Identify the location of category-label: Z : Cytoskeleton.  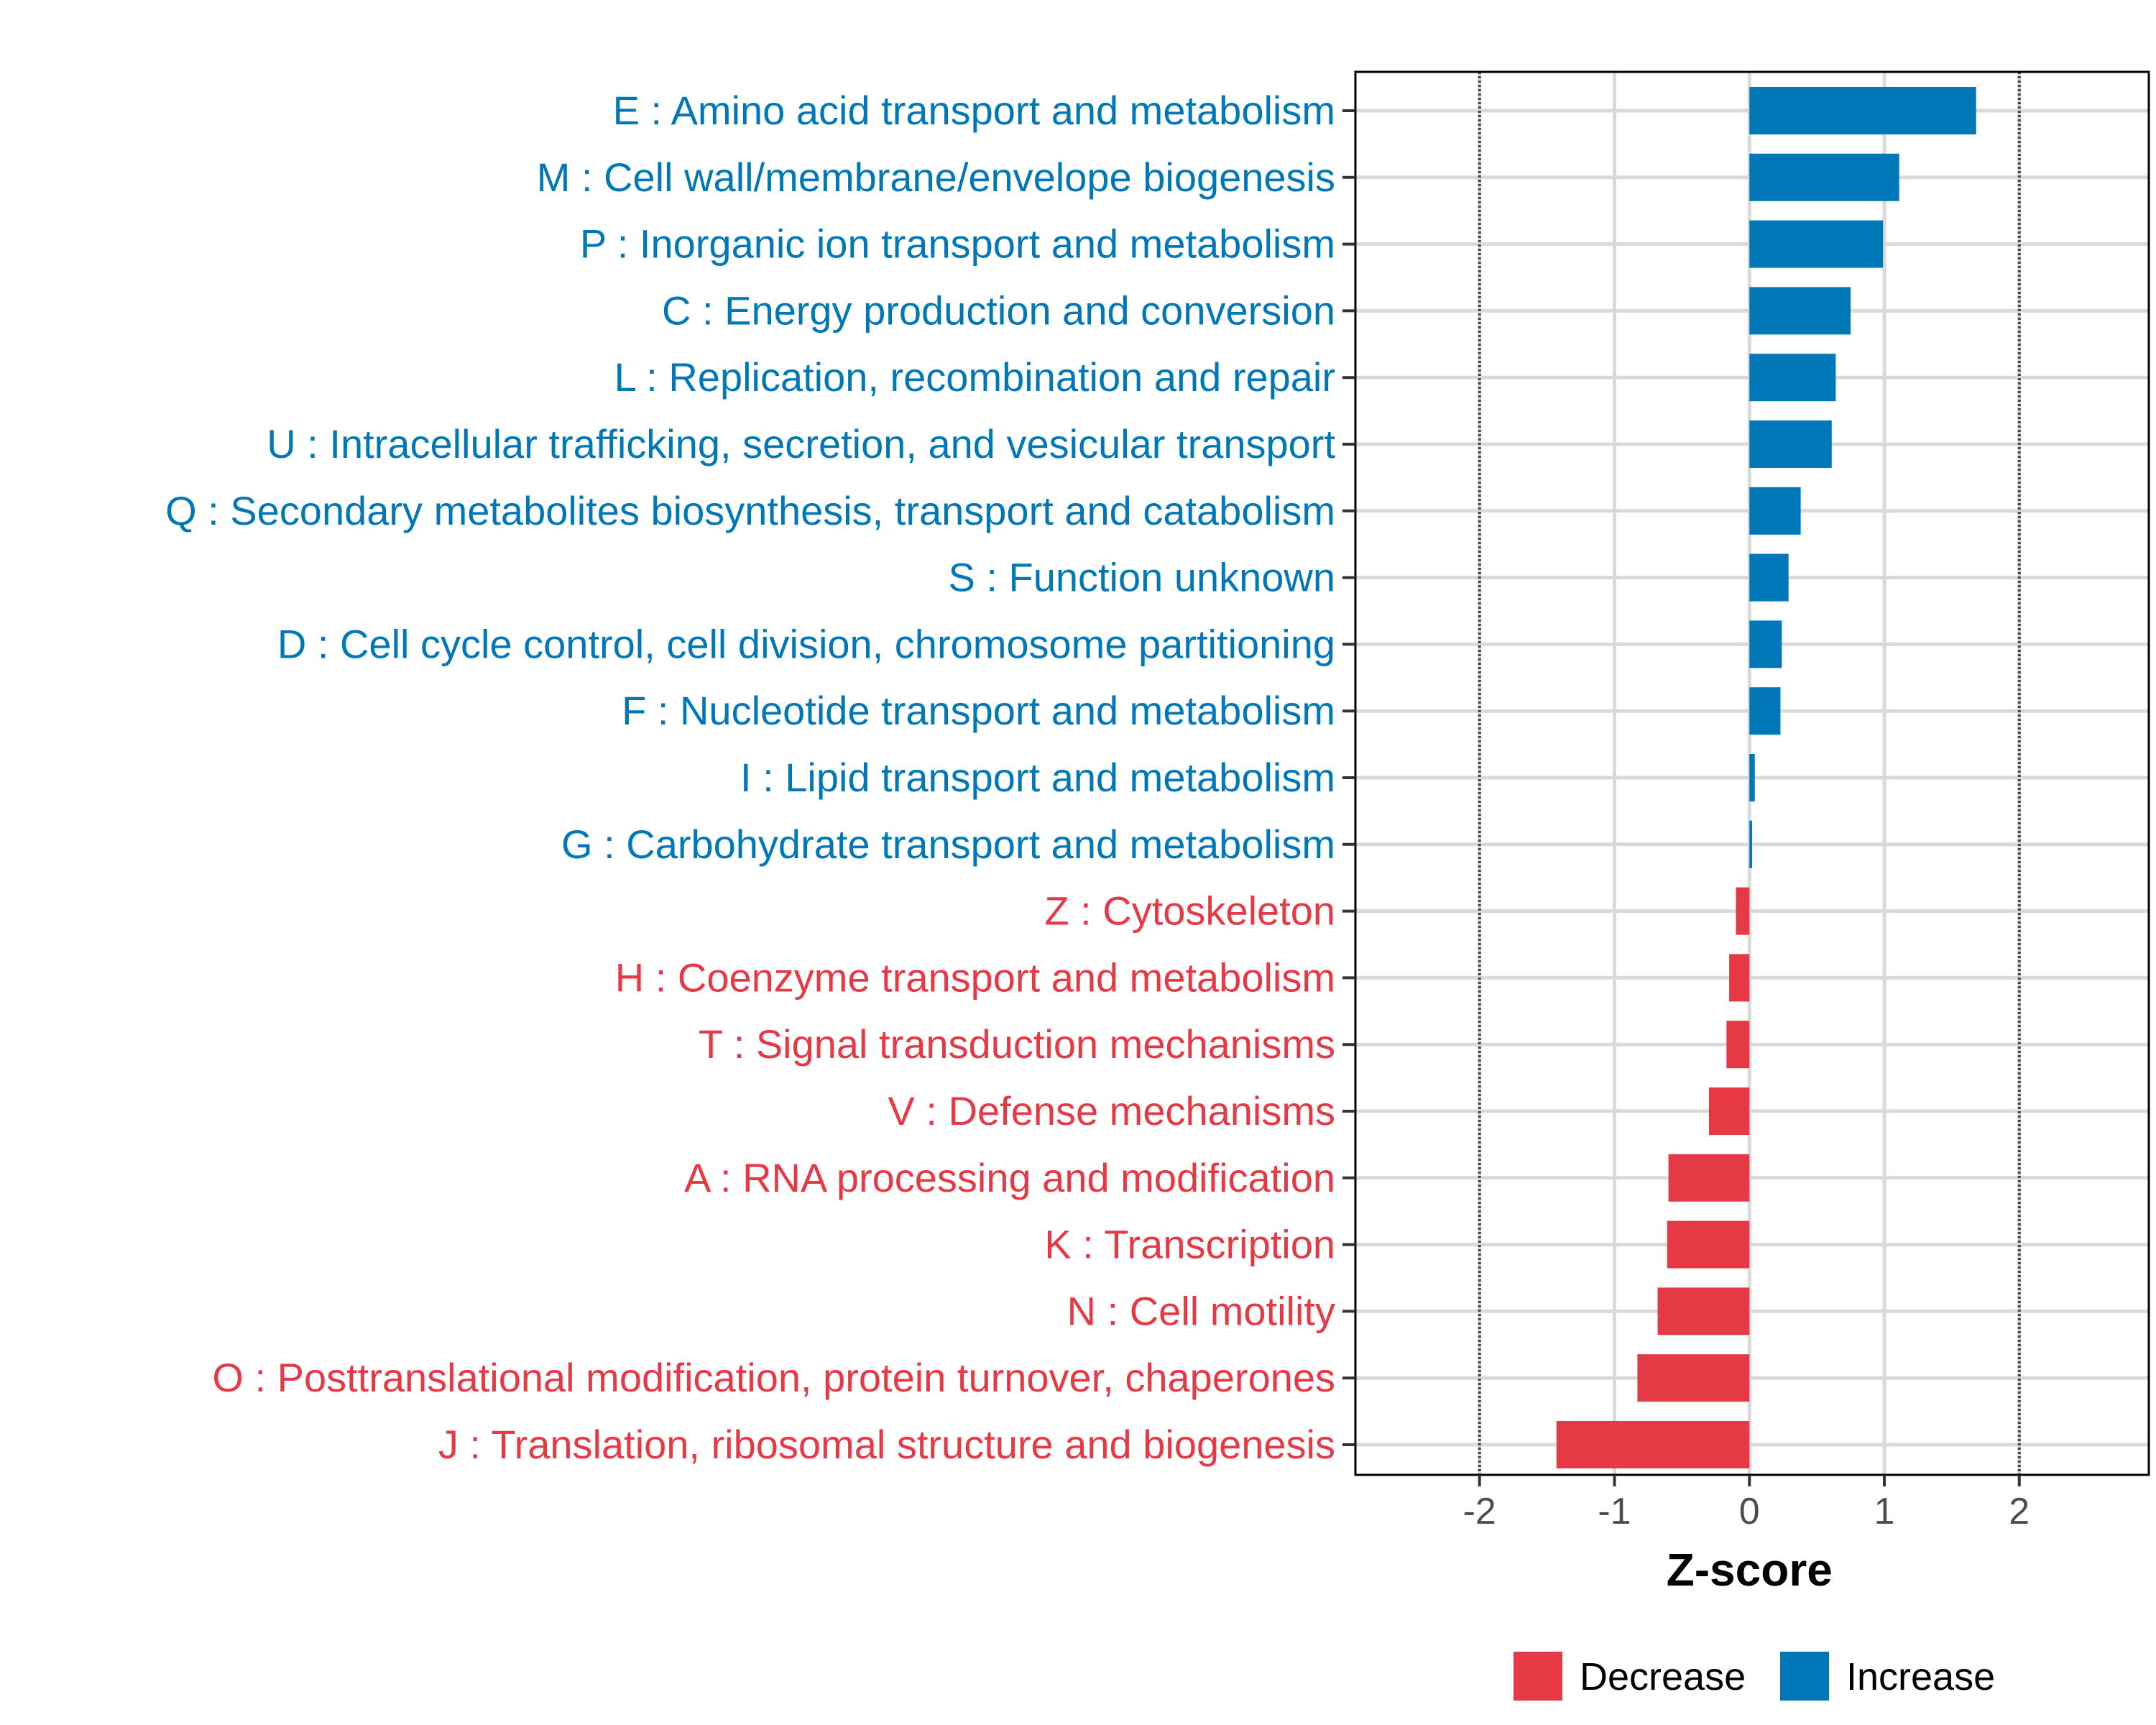
(1189, 911).